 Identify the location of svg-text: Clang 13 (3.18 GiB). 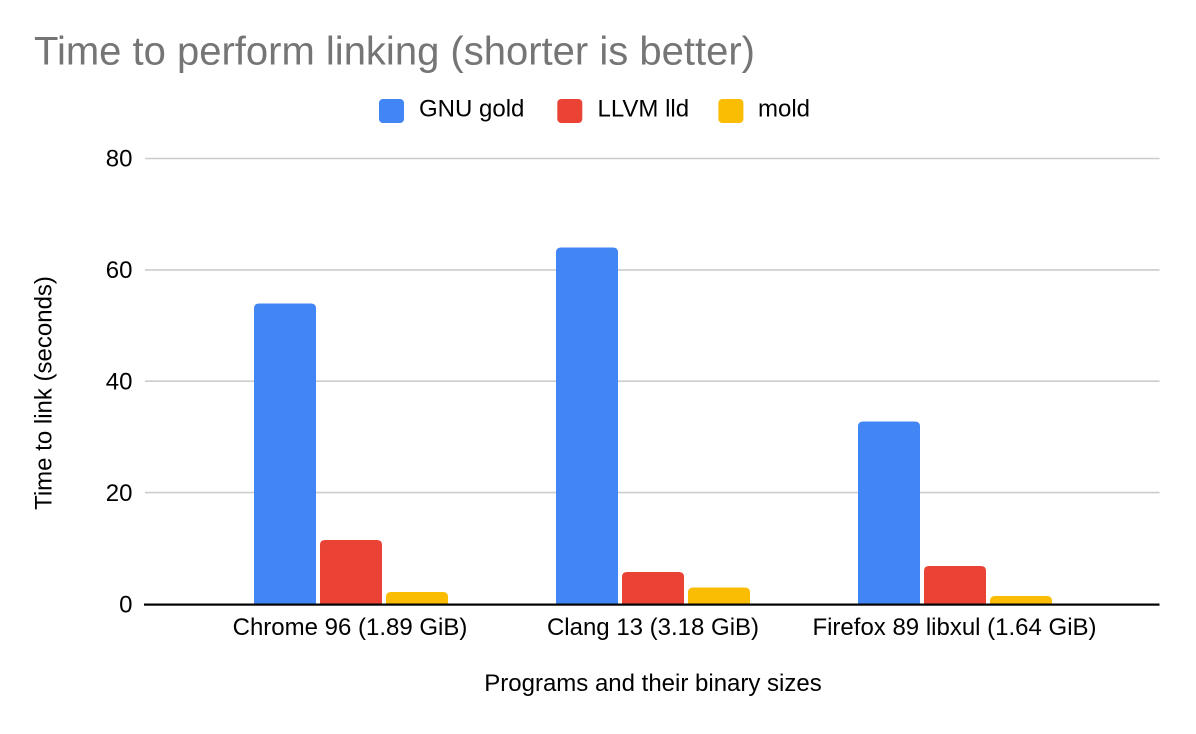
(653, 627).